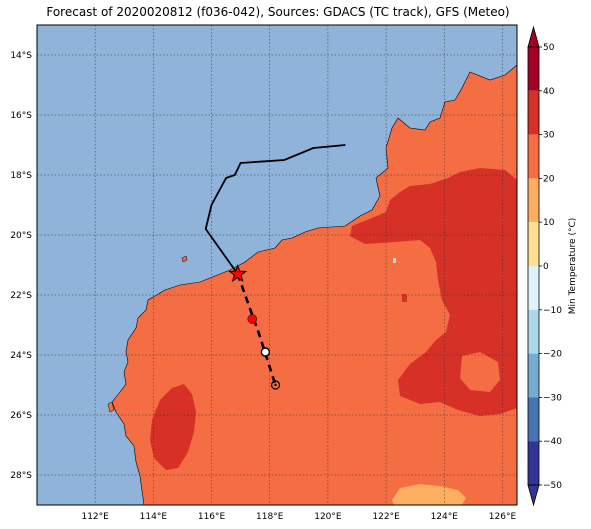  I want to click on colorbar-tick-label: 40, so click(549, 92).